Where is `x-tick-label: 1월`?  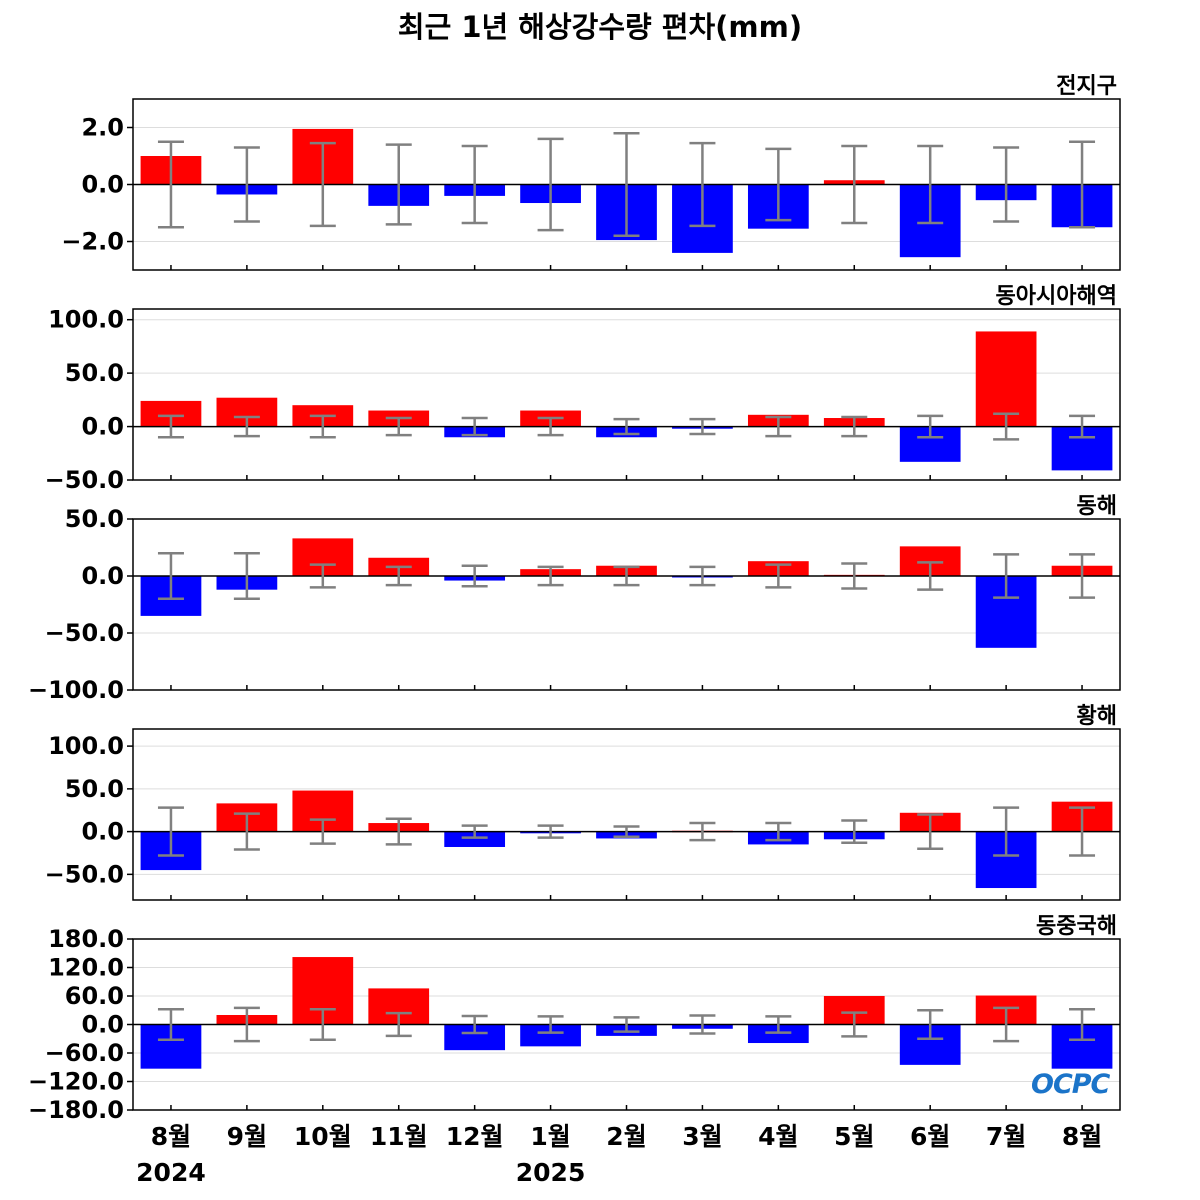 x-tick-label: 1월 is located at coordinates (550, 1136).